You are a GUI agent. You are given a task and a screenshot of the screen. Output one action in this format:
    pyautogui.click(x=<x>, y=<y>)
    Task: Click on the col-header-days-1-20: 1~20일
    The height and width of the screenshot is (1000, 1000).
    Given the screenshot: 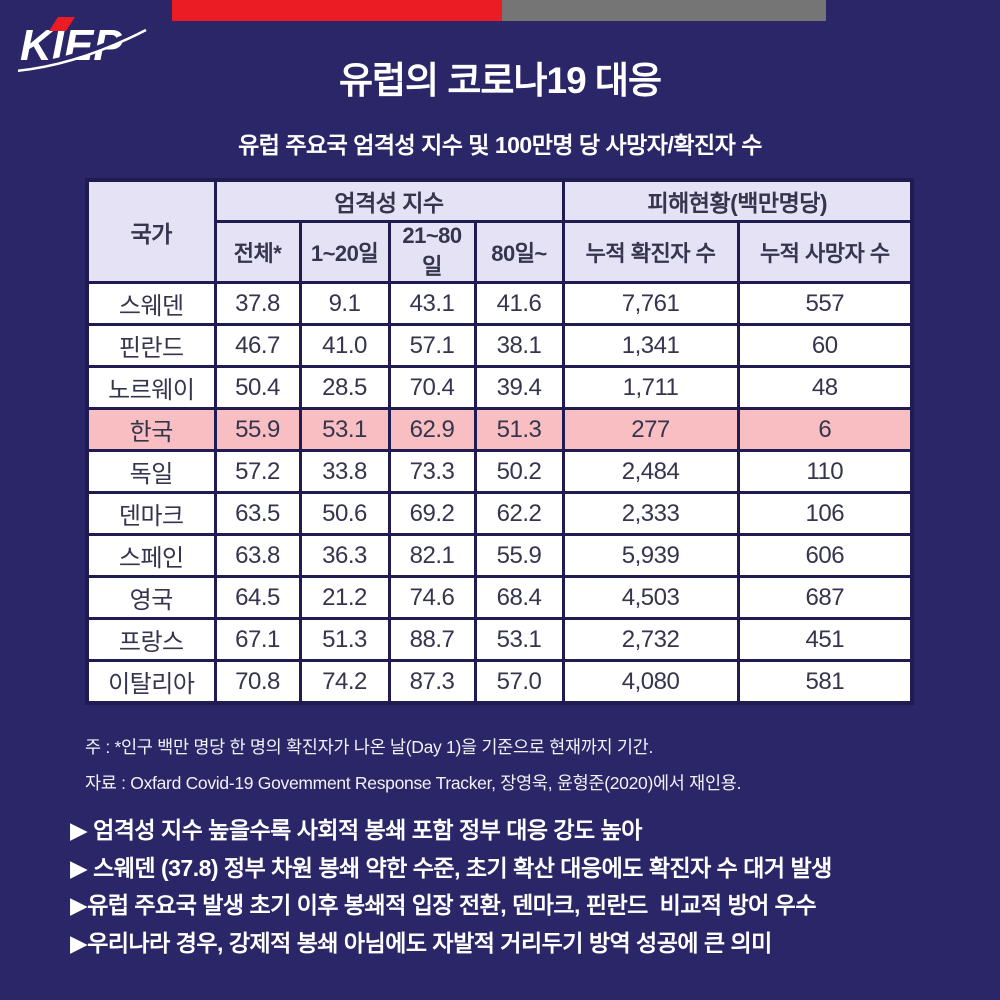 What is the action you would take?
    pyautogui.click(x=344, y=252)
    